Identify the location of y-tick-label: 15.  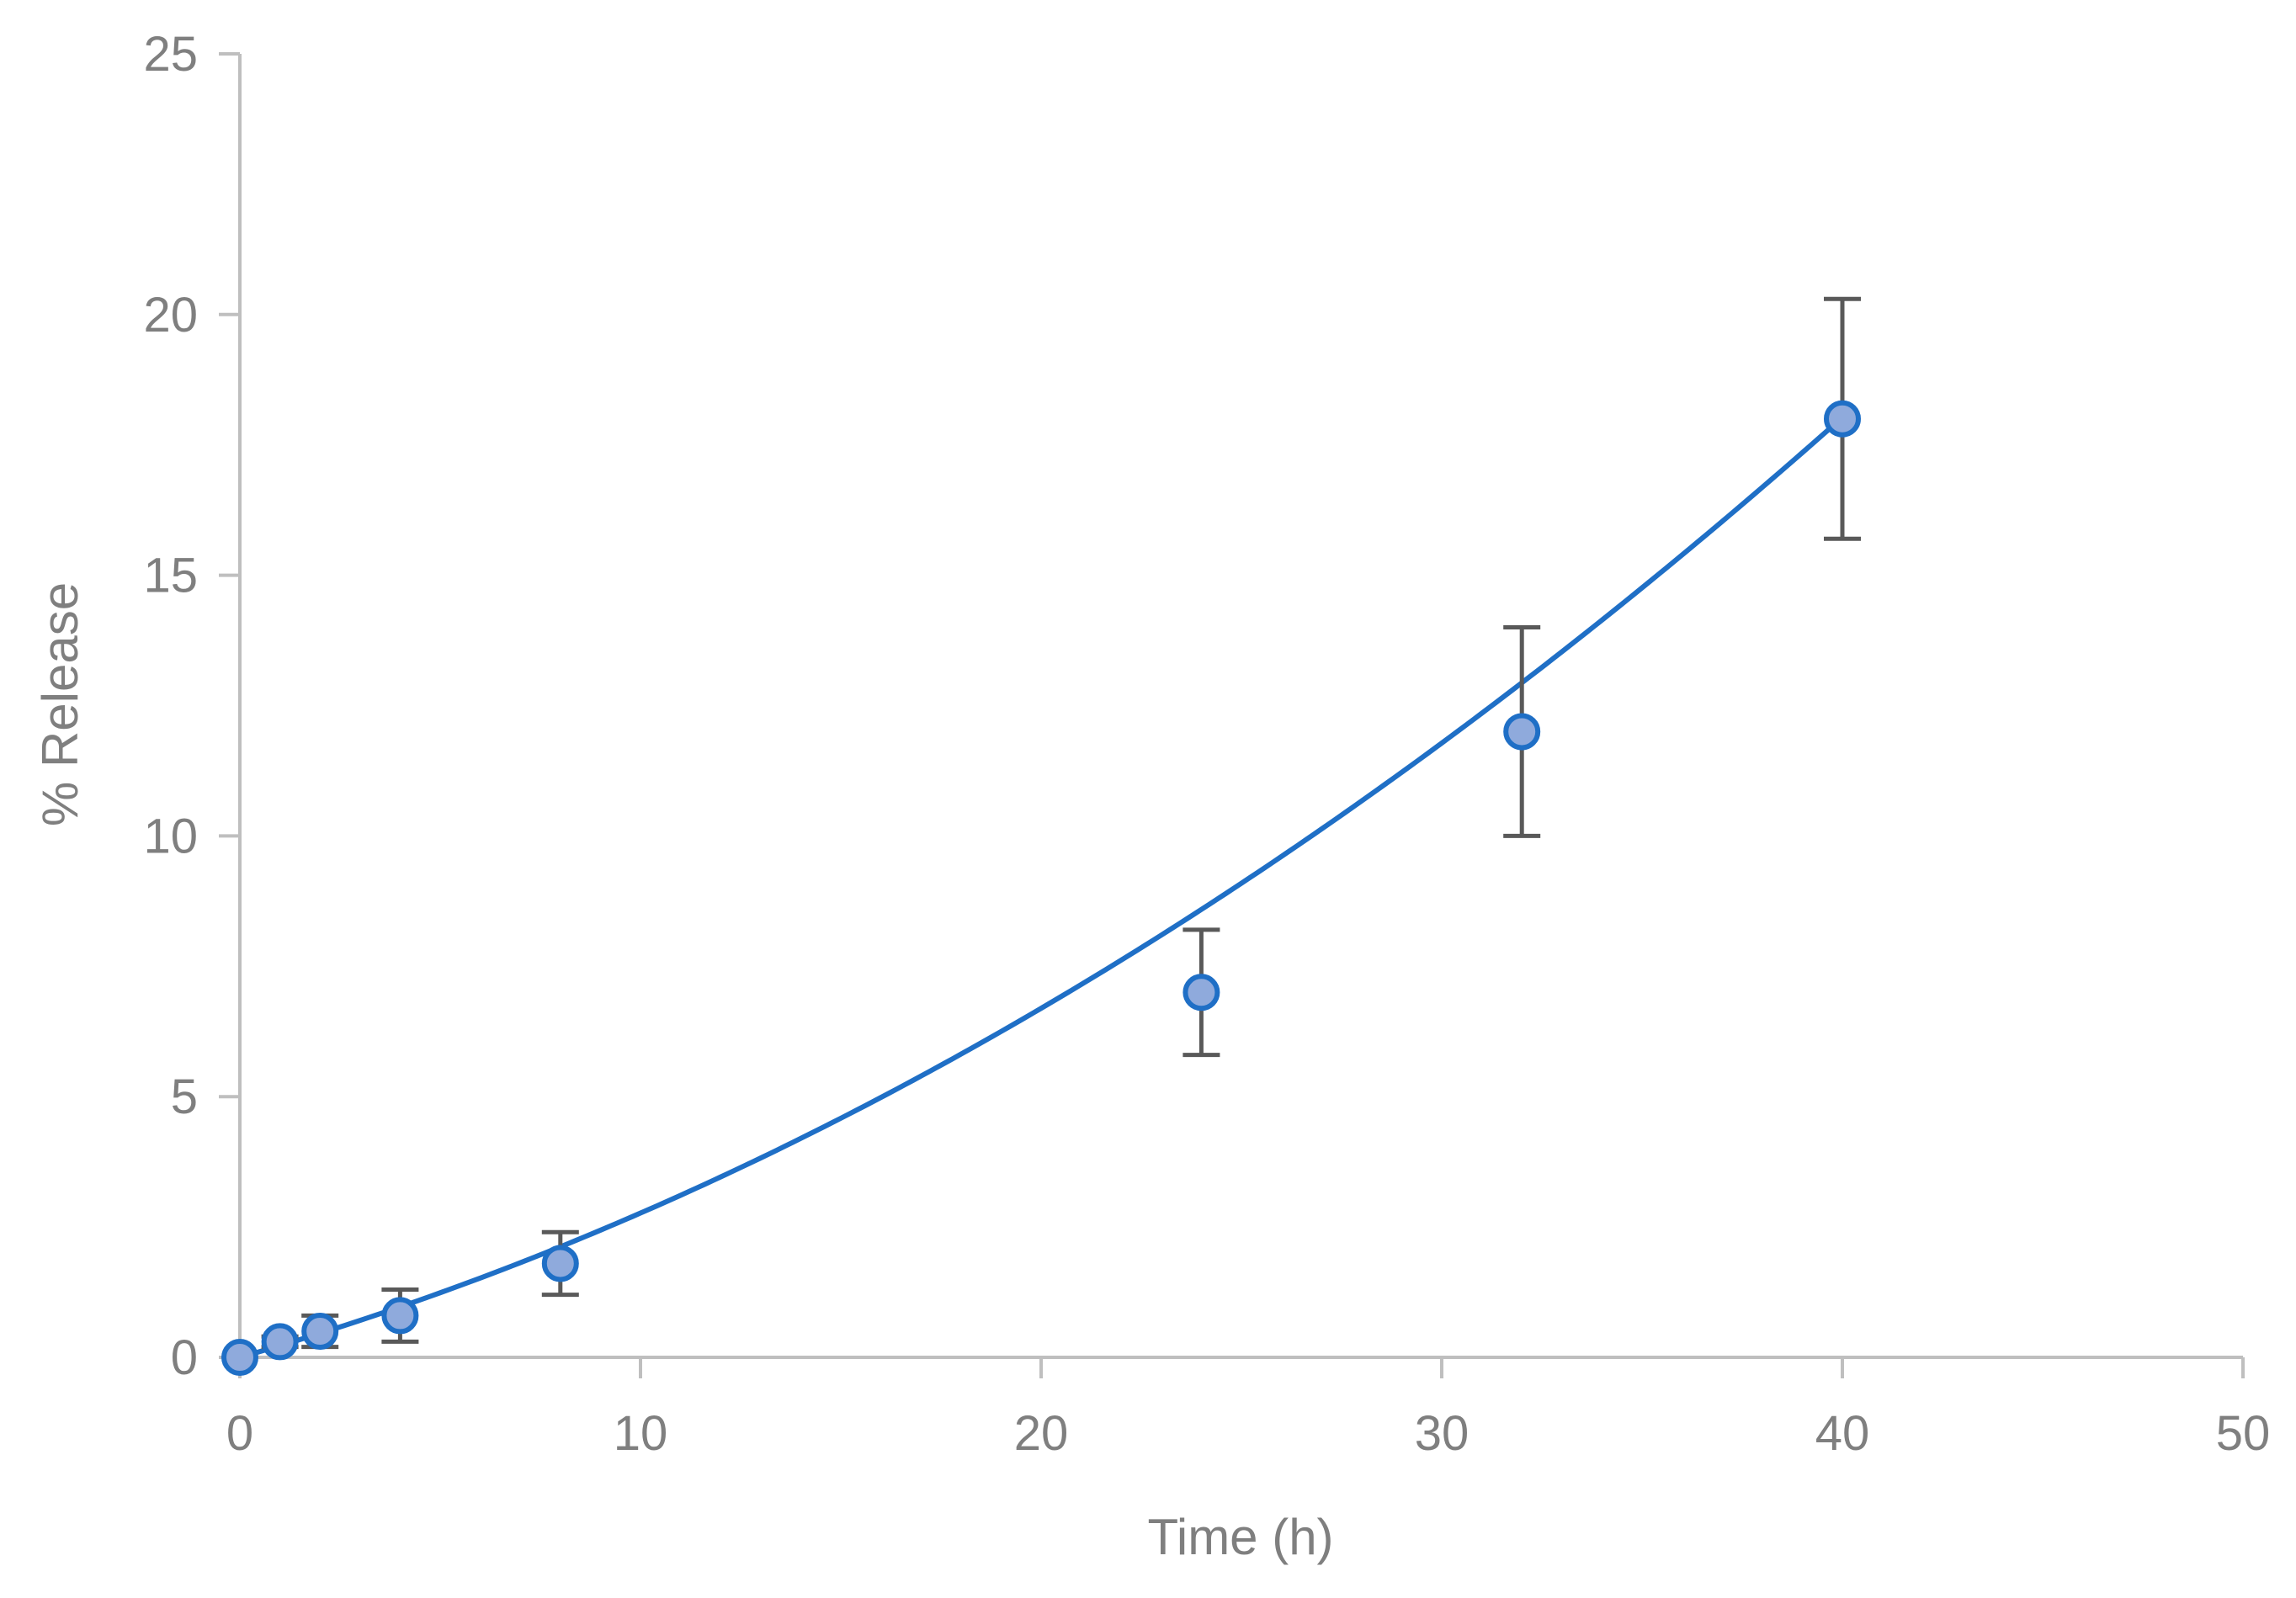
(170, 576).